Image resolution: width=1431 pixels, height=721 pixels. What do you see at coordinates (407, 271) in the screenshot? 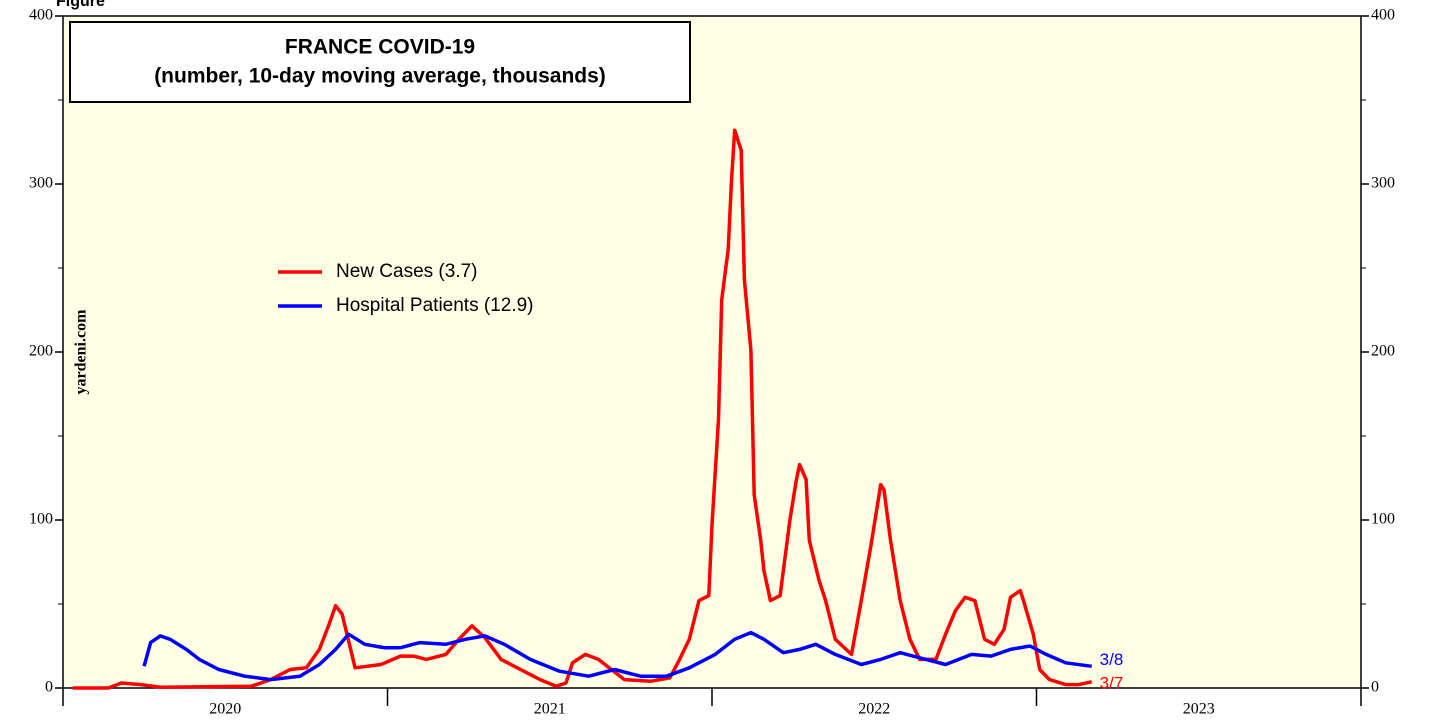
I see `legend-label: New Cases (3.7)` at bounding box center [407, 271].